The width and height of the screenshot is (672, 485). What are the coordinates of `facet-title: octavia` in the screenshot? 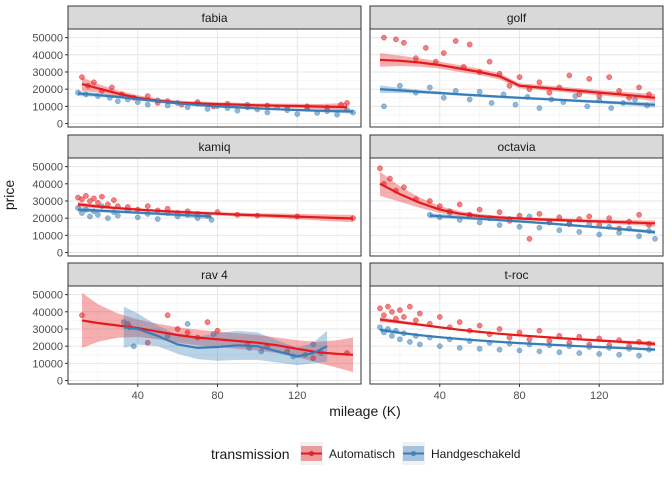 It's located at (516, 147).